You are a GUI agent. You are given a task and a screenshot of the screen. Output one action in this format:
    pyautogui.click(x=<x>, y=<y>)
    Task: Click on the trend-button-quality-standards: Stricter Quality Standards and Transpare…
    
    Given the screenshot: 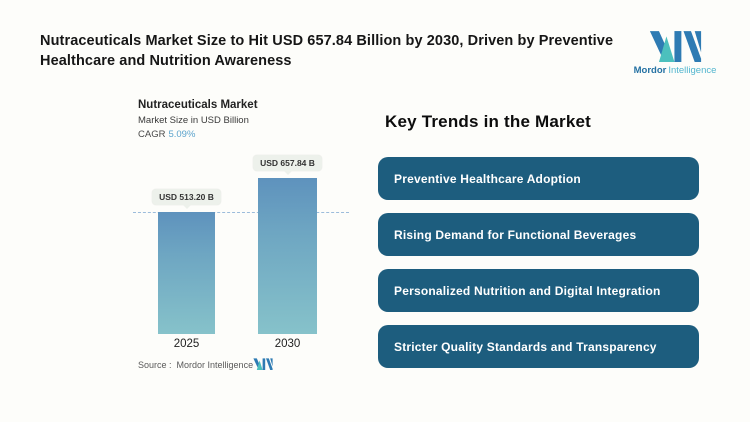 What is the action you would take?
    pyautogui.click(x=538, y=346)
    